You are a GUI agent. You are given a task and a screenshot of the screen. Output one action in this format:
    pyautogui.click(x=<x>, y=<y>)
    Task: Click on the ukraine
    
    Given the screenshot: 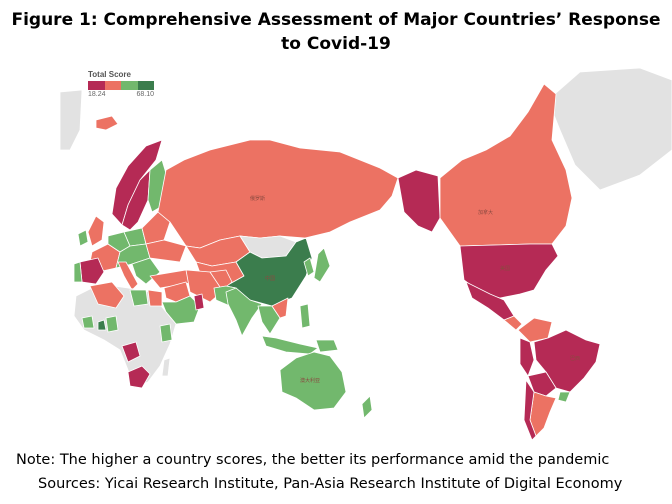 What is the action you would take?
    pyautogui.click(x=166, y=251)
    